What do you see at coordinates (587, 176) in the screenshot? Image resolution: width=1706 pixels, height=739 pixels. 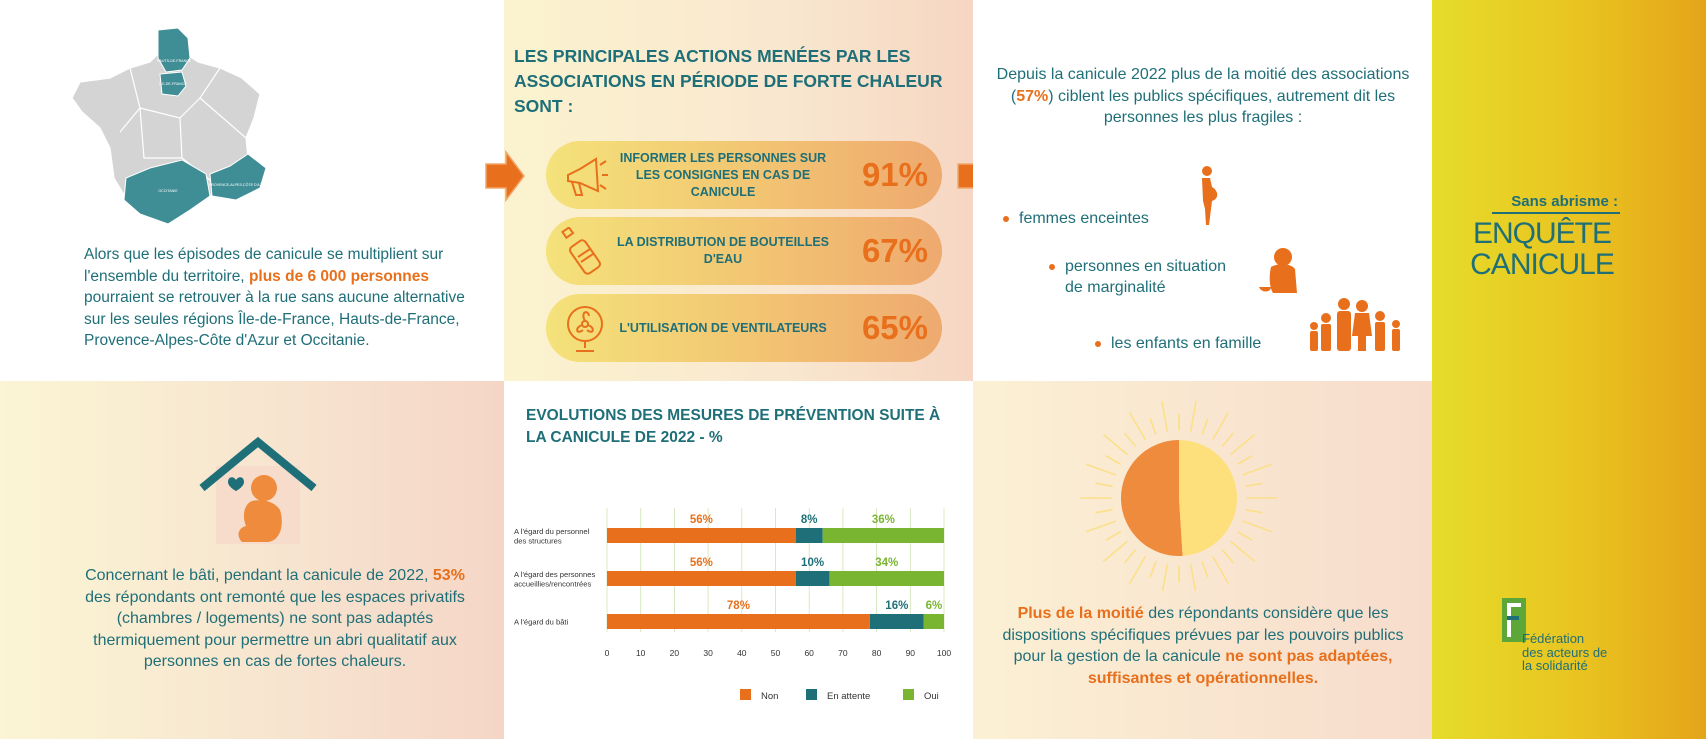 I see `megaphone-icon` at bounding box center [587, 176].